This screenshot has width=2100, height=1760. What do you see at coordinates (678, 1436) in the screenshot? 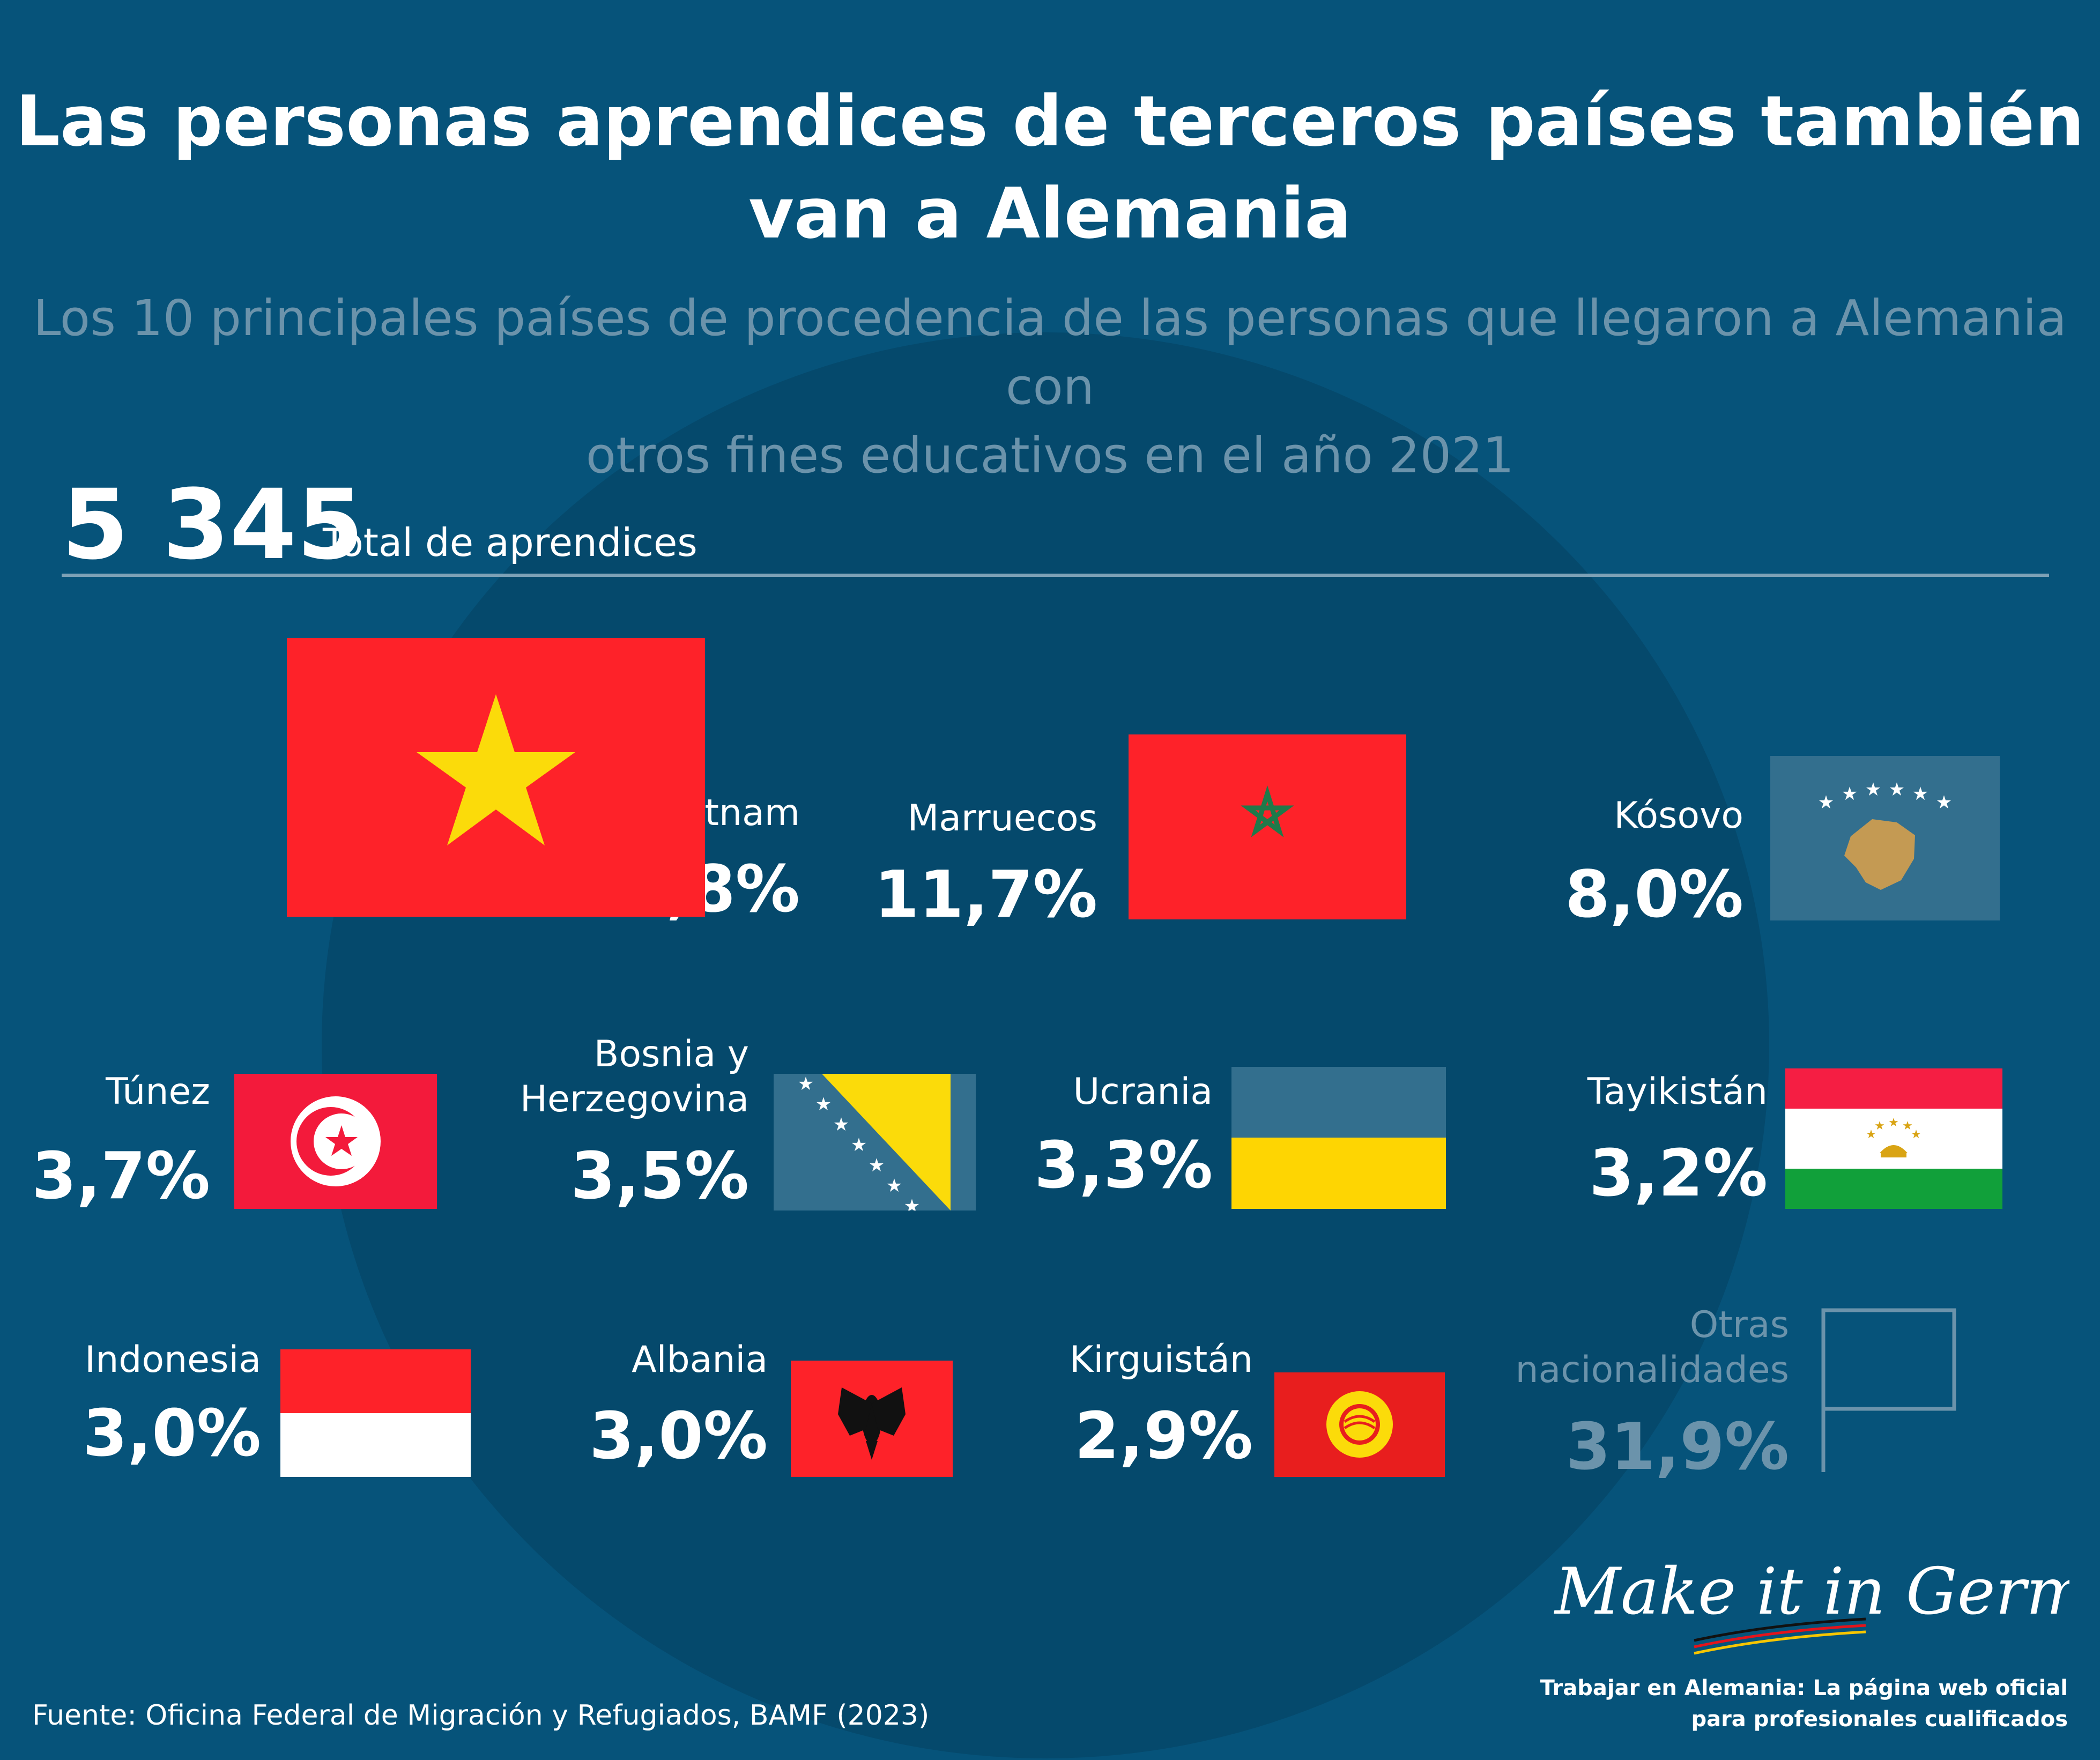
I see `country-percent-albania: 3,0%` at bounding box center [678, 1436].